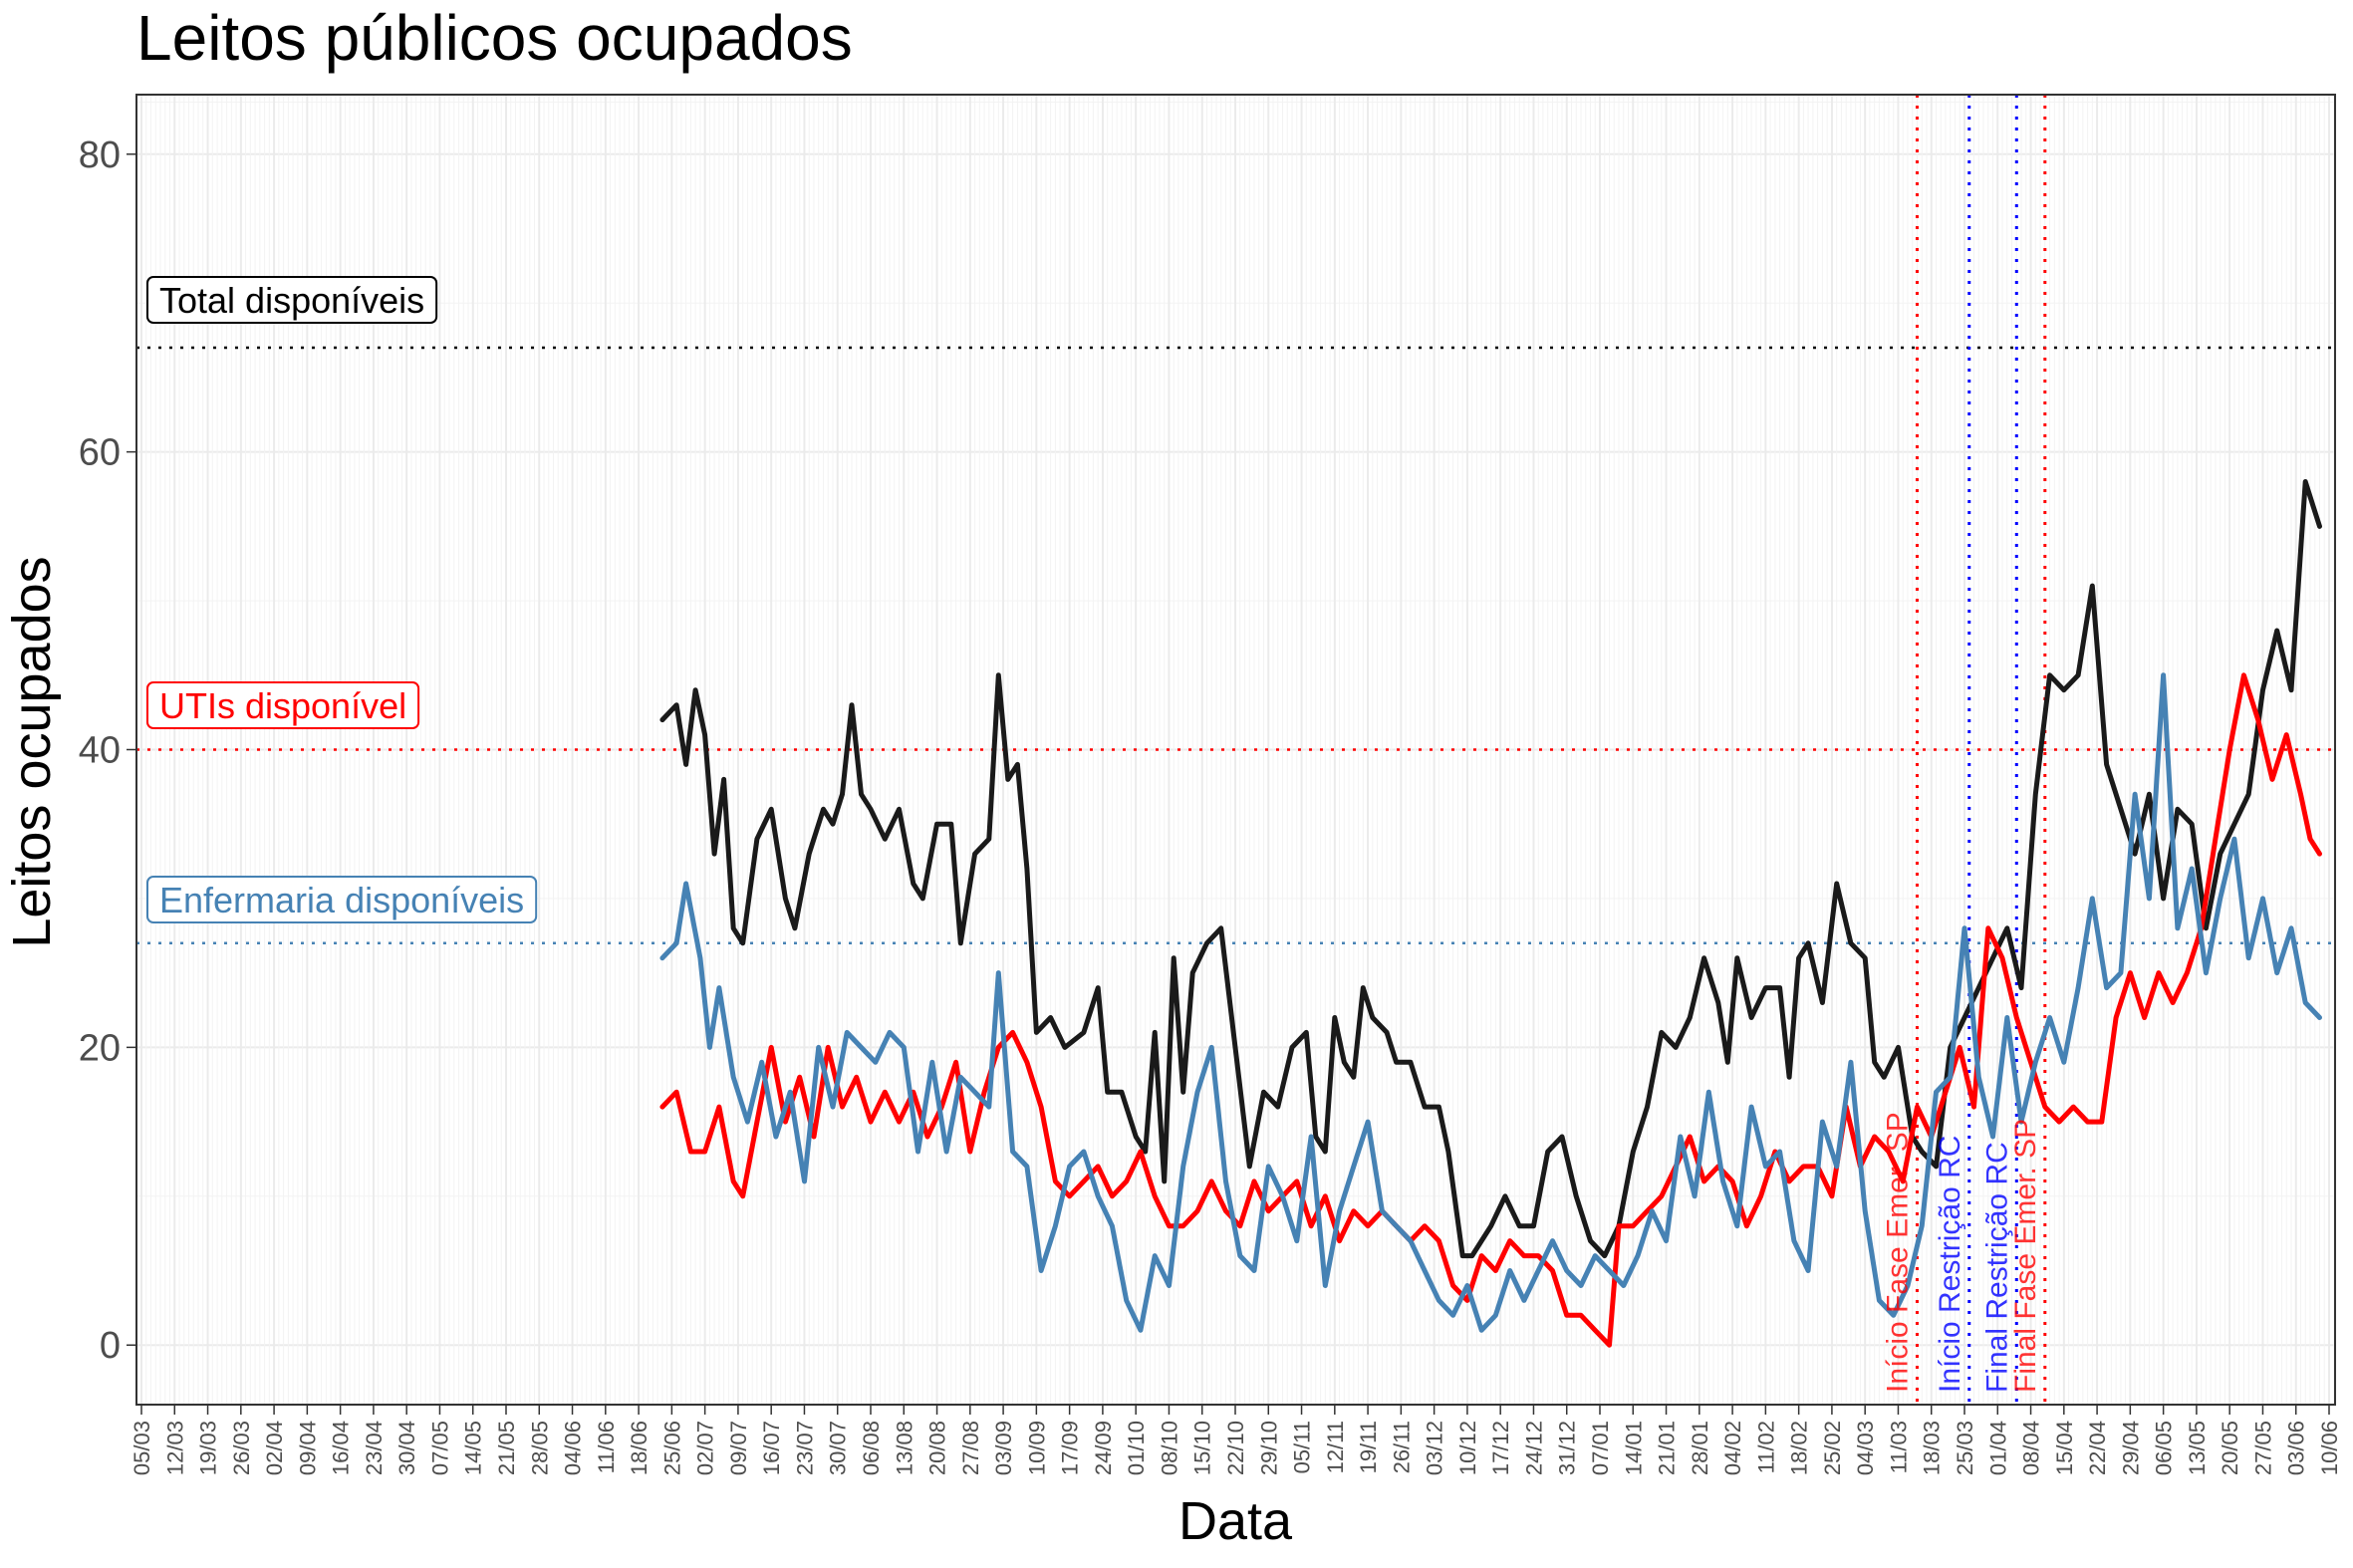  Describe the element at coordinates (1933, 1448) in the screenshot. I see `x-tick-label: 18/03` at that location.